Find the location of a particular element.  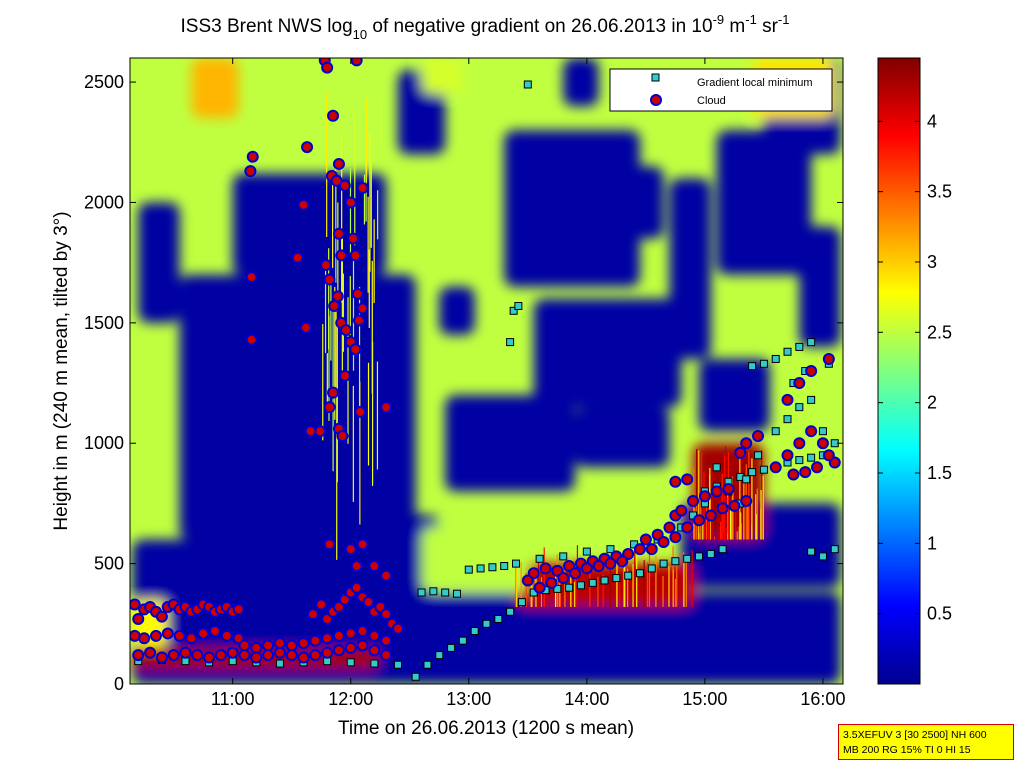

x-tick-label: 14:00 is located at coordinates (586, 699).